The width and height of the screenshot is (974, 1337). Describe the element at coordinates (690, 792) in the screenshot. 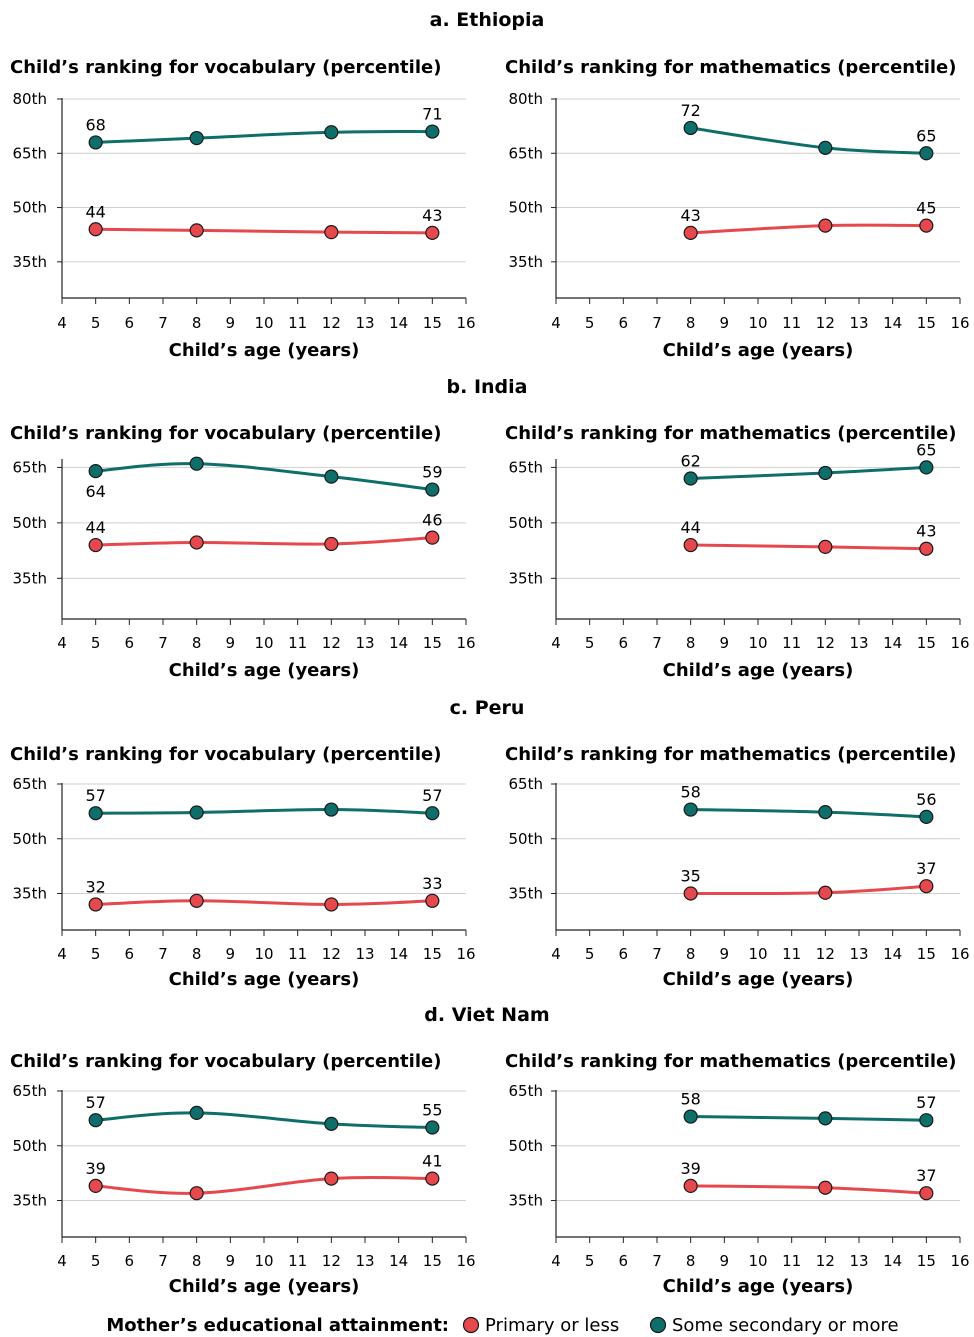

I see `data-label: 58` at that location.